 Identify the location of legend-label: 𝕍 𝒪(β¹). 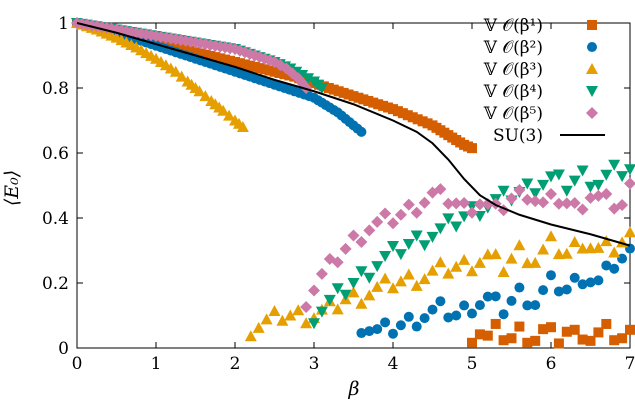
(513, 26).